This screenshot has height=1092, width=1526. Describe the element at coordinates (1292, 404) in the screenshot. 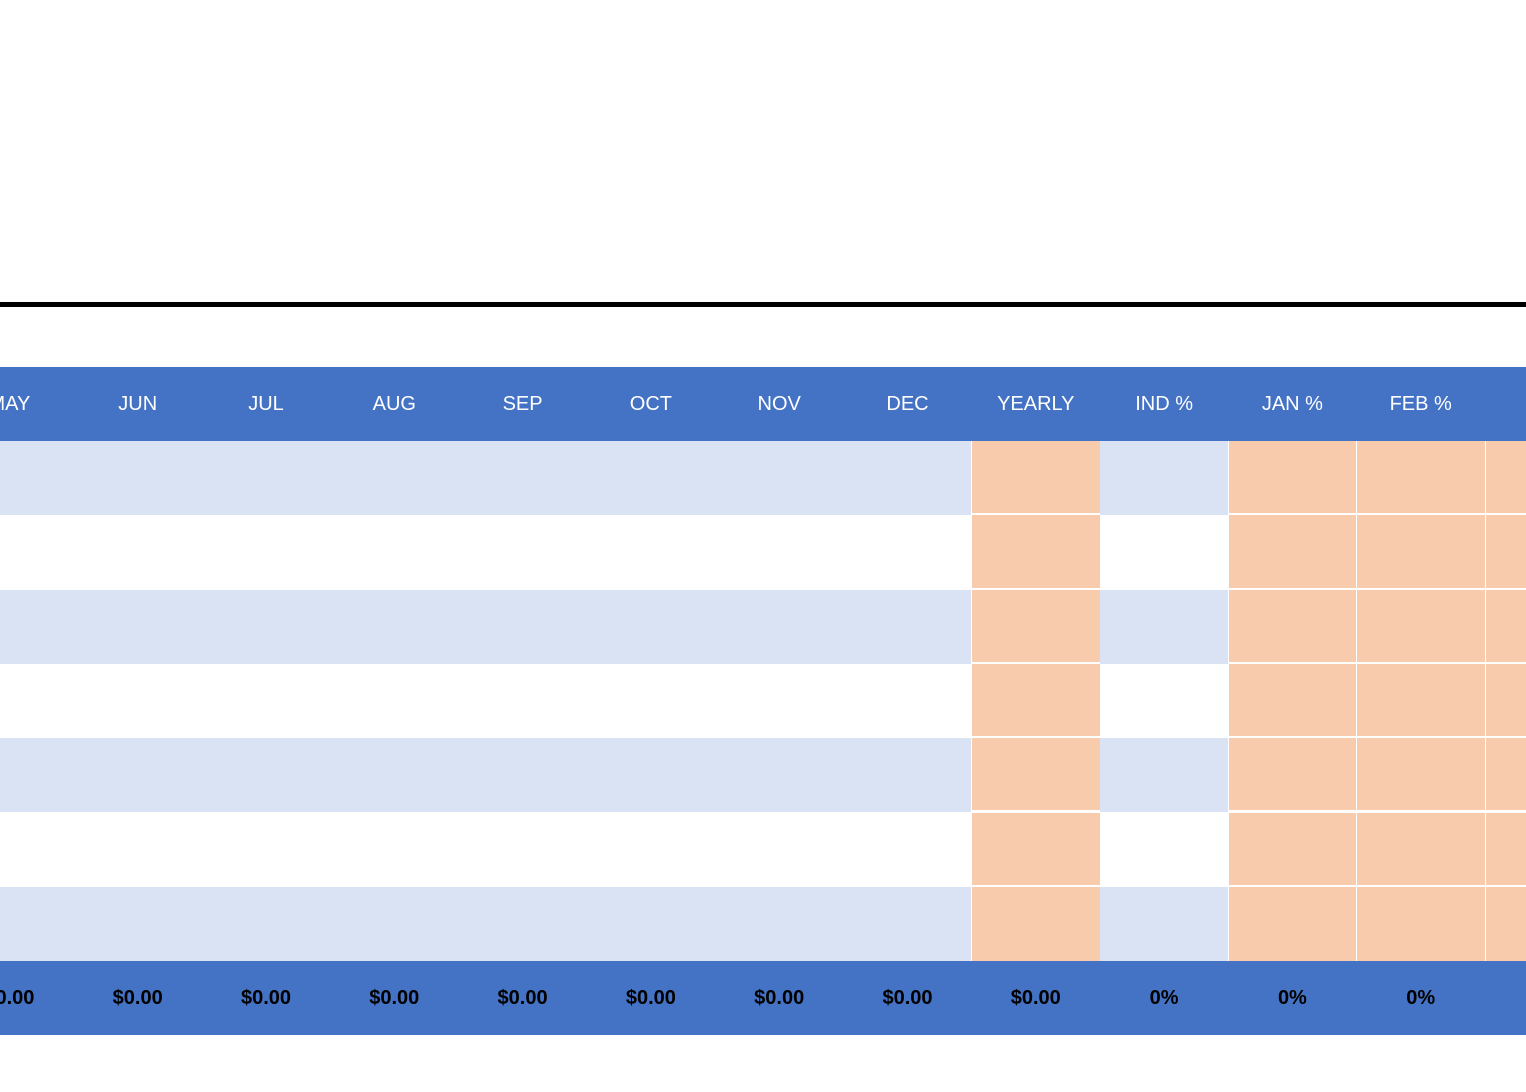

I see `header-cell: JAN %` at that location.